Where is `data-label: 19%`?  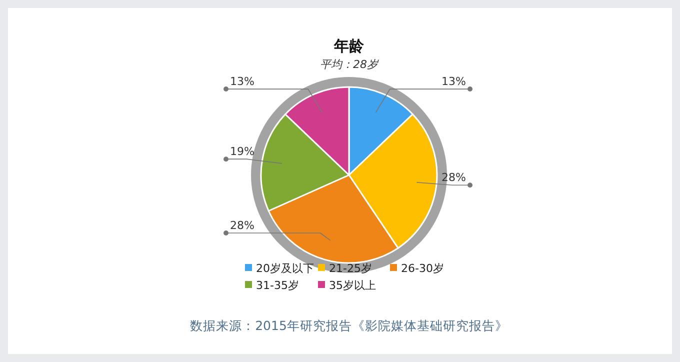
data-label: 19% is located at coordinates (242, 151).